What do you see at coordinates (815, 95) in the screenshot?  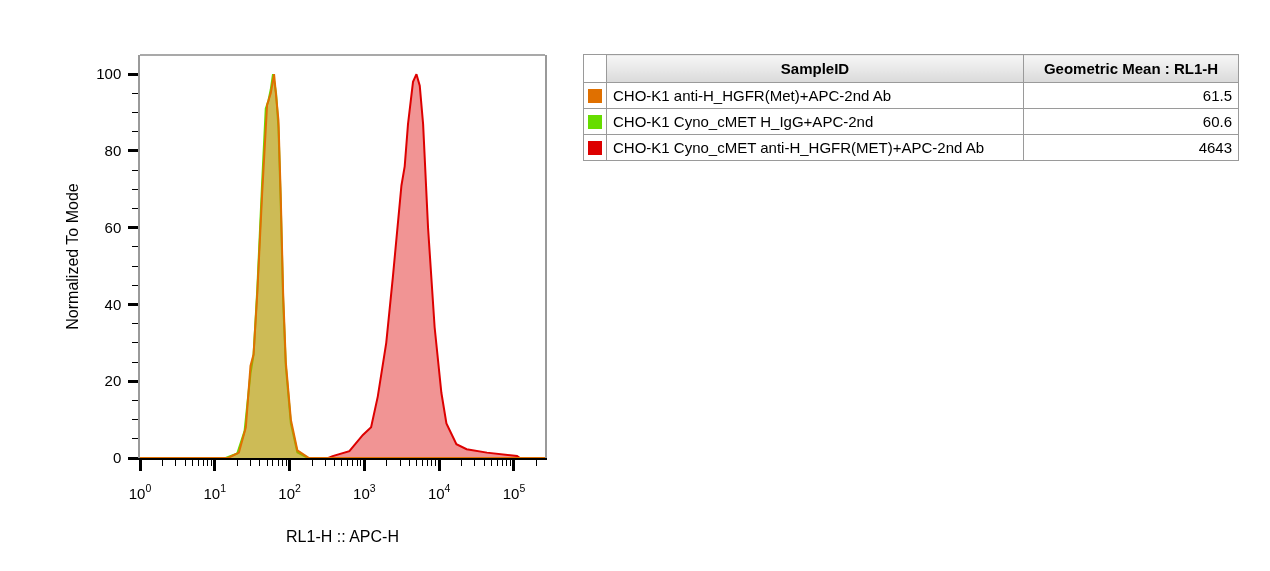 I see `legend-label: CHO-K1 anti-H_HGFR(Met)+APC-2nd Ab` at bounding box center [815, 95].